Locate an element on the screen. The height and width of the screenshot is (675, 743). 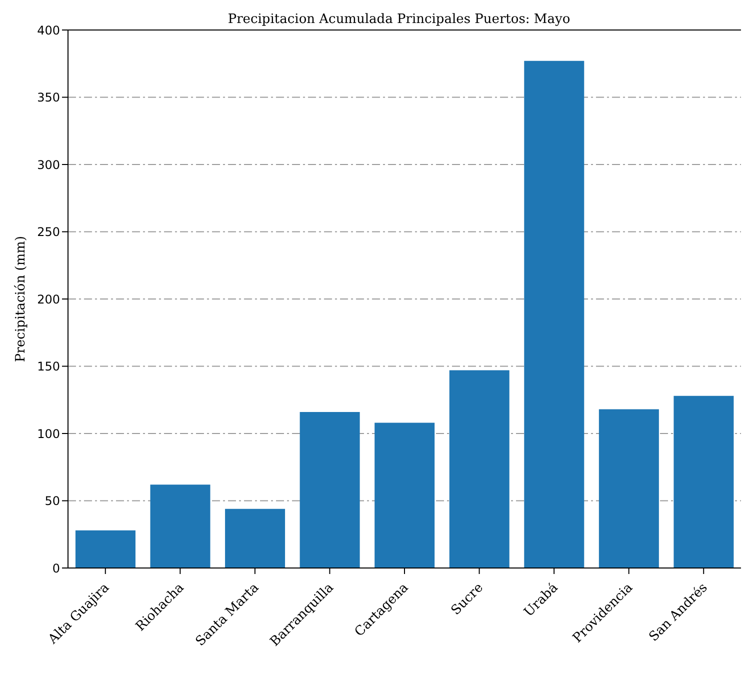
y-tick-label: 250 is located at coordinates (48, 232).